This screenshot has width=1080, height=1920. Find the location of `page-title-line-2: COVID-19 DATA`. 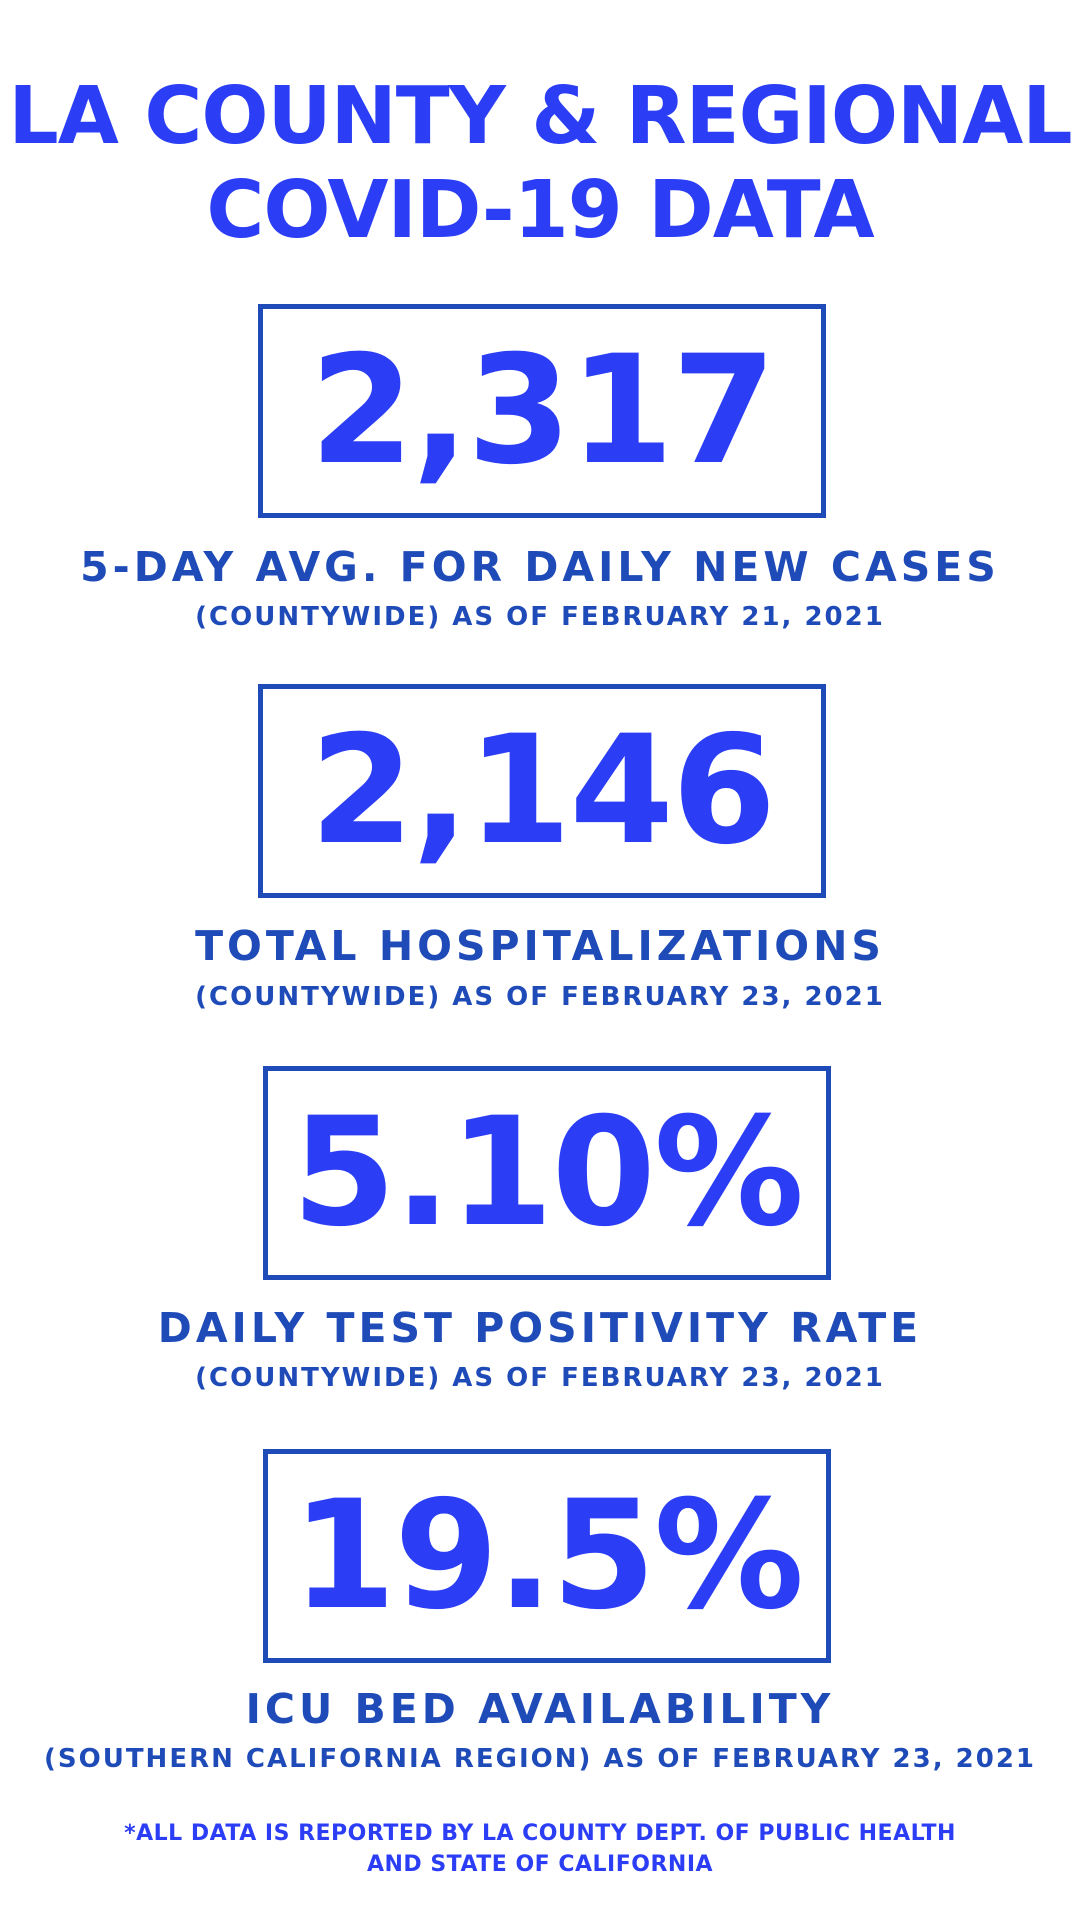

page-title-line-2: COVID-19 DATA is located at coordinates (540, 210).